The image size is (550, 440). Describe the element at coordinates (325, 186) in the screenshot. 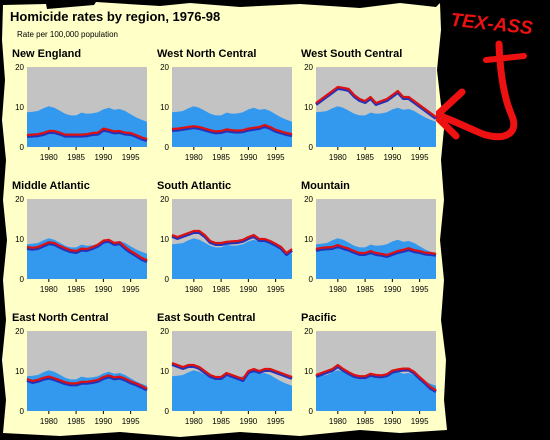

I see `panel-title: Mountain` at that location.